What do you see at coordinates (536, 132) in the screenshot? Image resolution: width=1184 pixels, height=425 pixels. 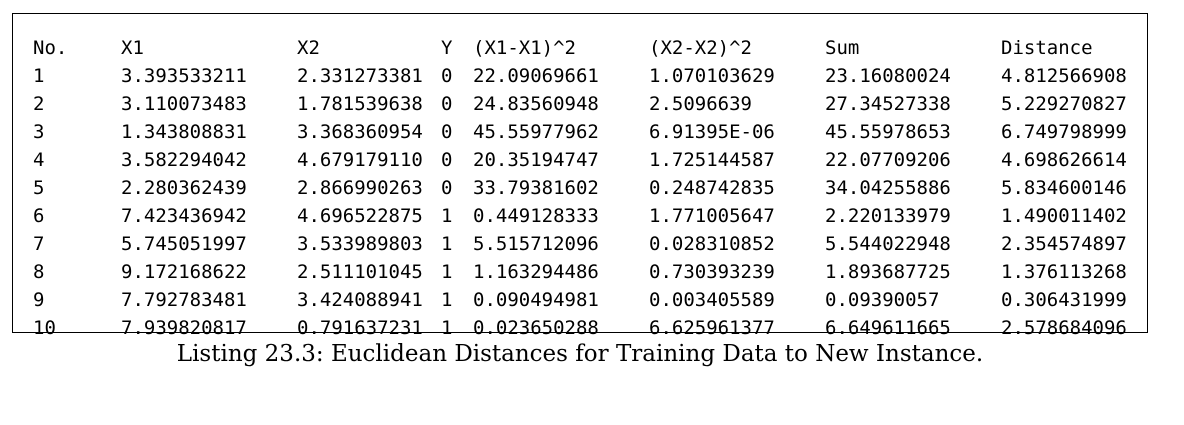 I see `table-cell: 45.55977962` at bounding box center [536, 132].